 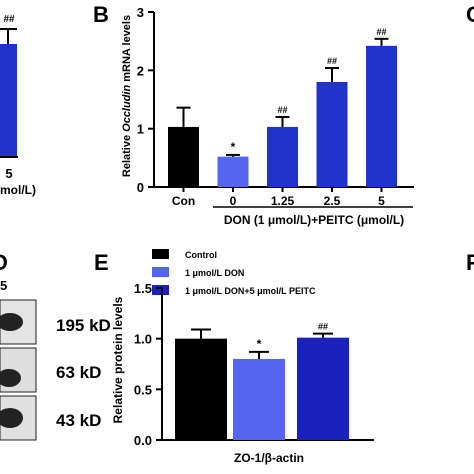 What do you see at coordinates (143, 389) in the screenshot?
I see `y-tick-label: 0.5` at bounding box center [143, 389].